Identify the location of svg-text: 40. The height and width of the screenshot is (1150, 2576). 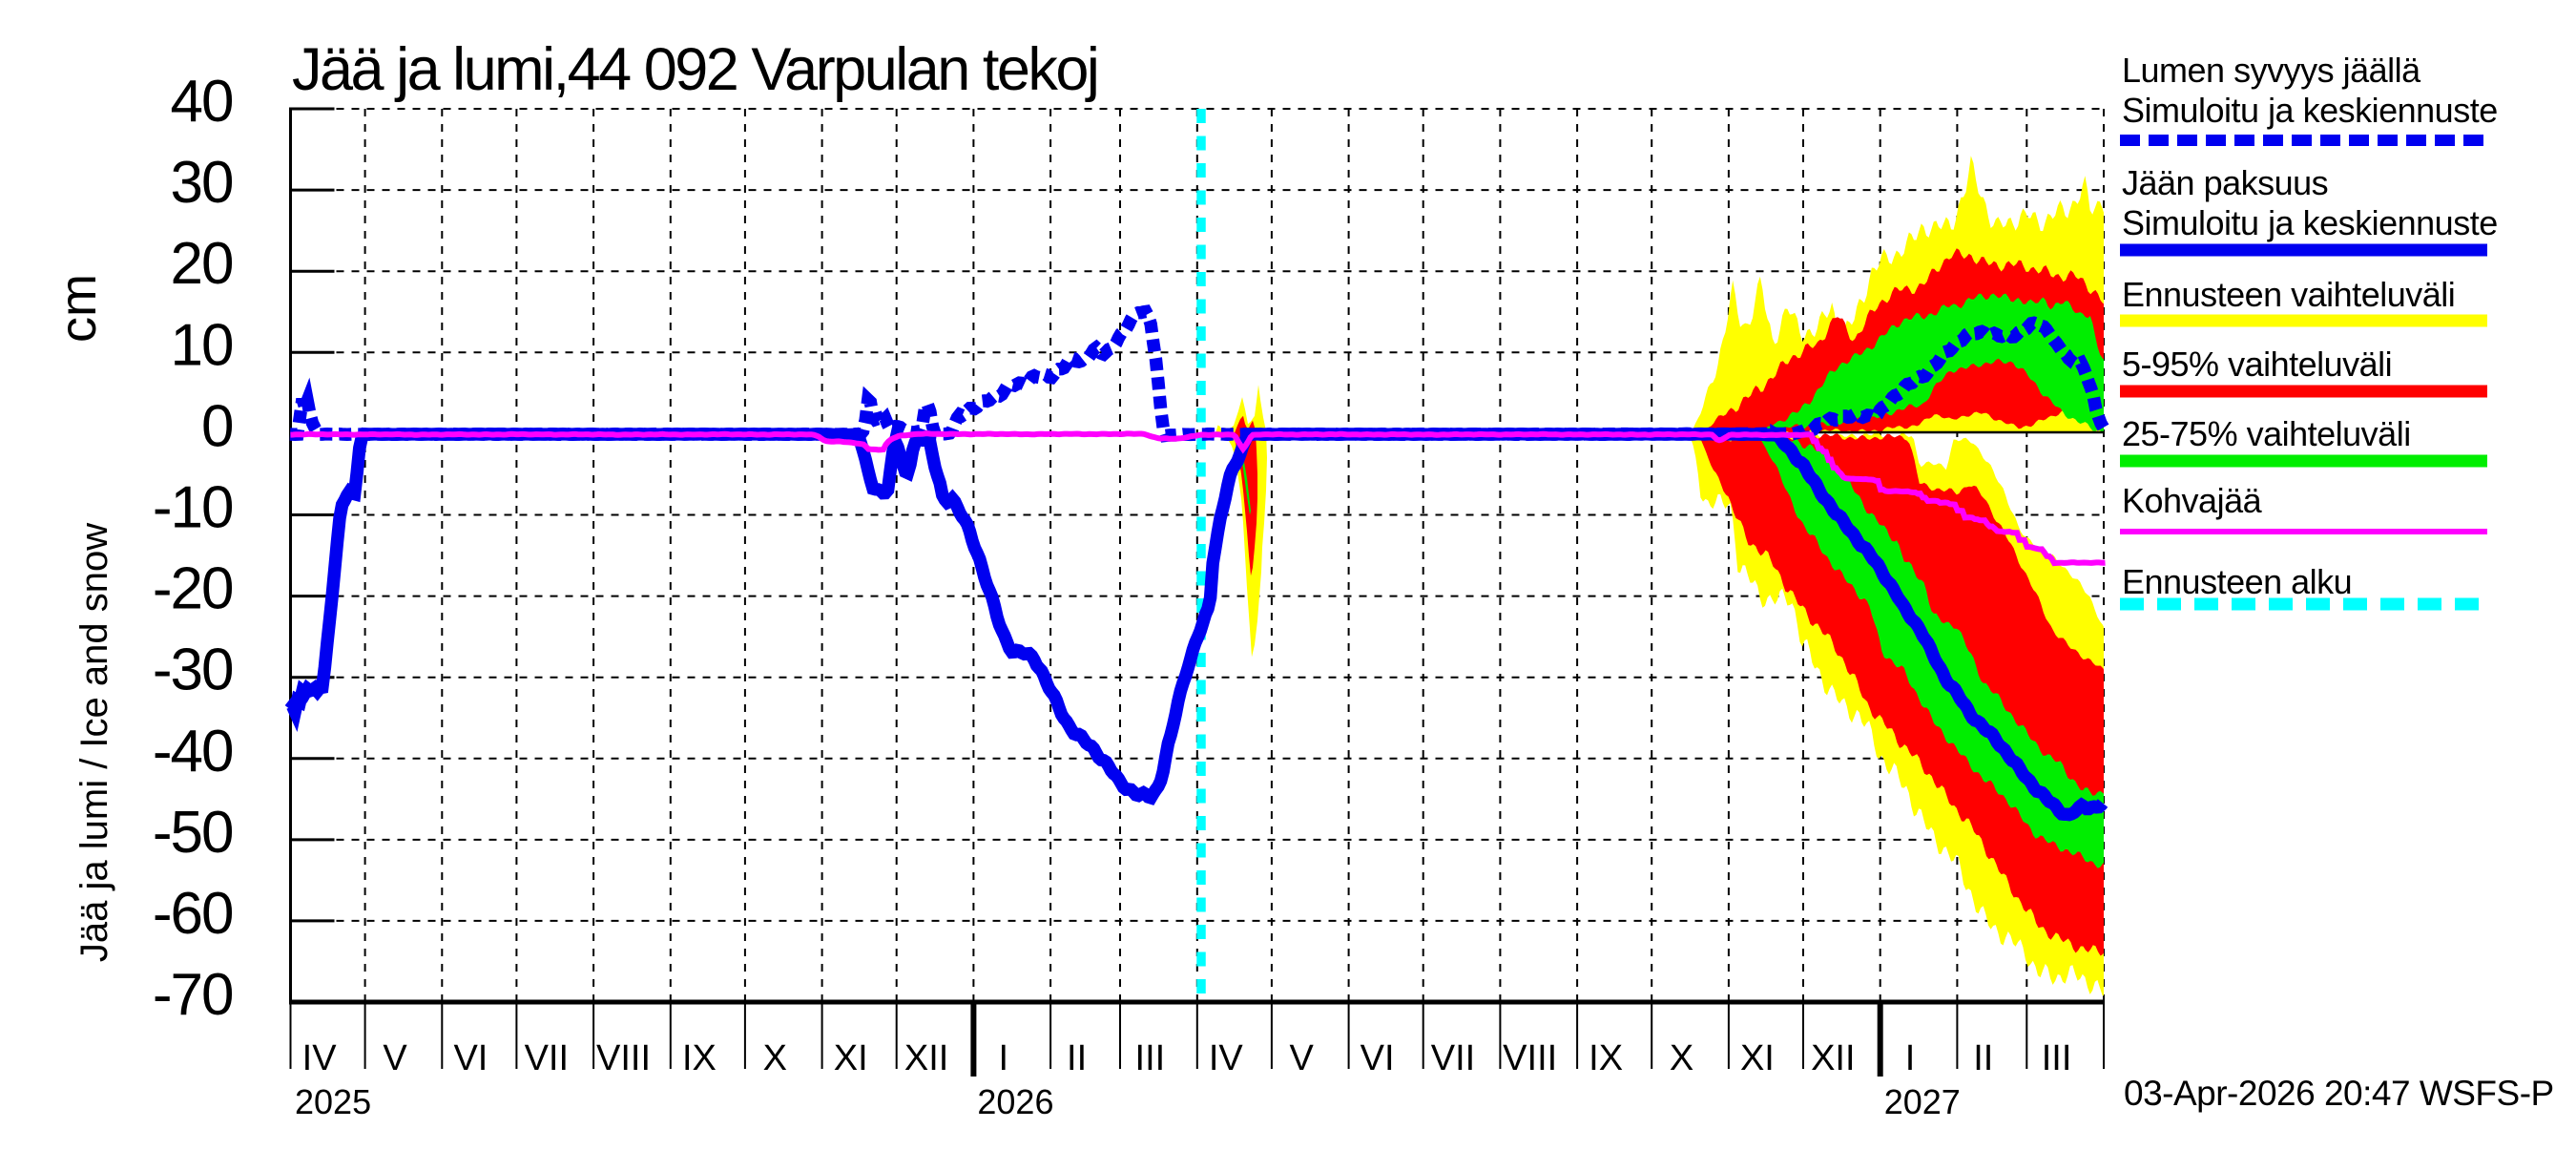
(202, 102).